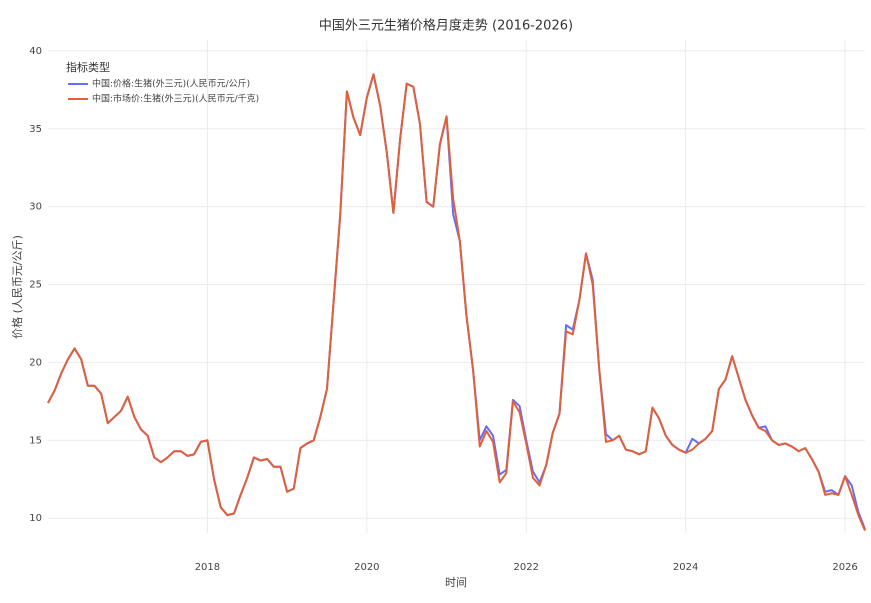  I want to click on y-tick-label: 30, so click(35, 207).